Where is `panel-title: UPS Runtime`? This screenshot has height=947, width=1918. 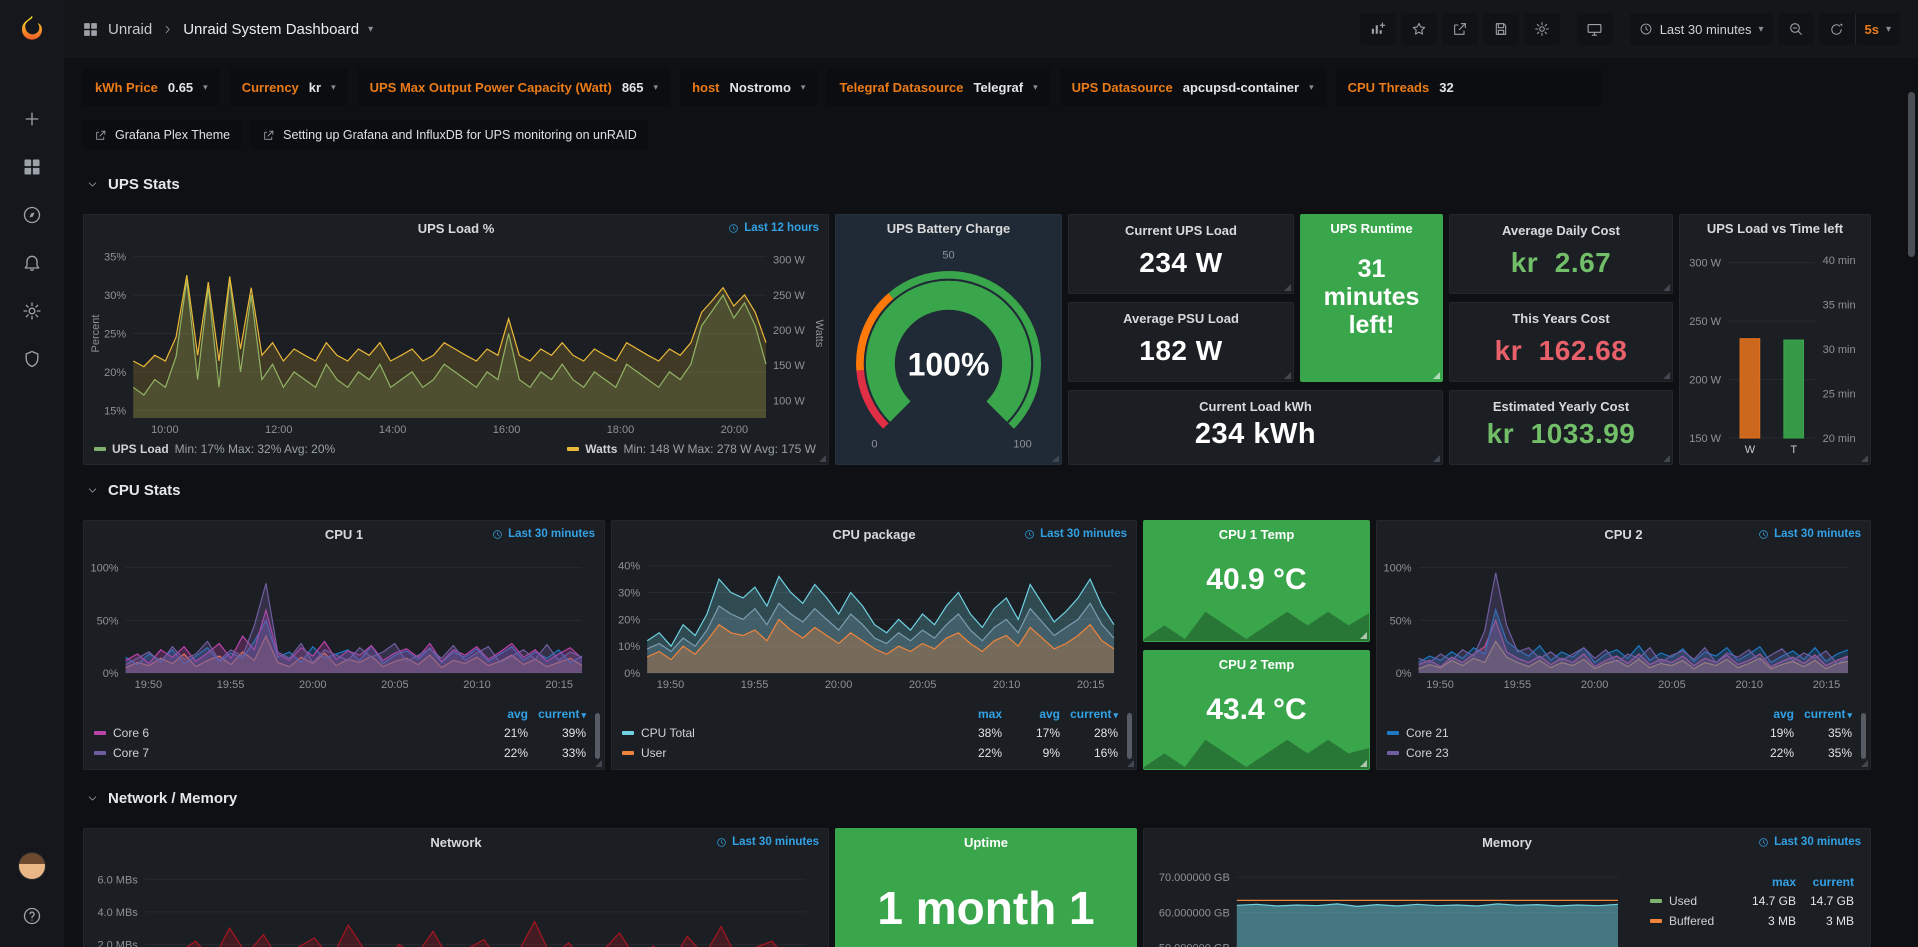 panel-title: UPS Runtime is located at coordinates (1371, 228).